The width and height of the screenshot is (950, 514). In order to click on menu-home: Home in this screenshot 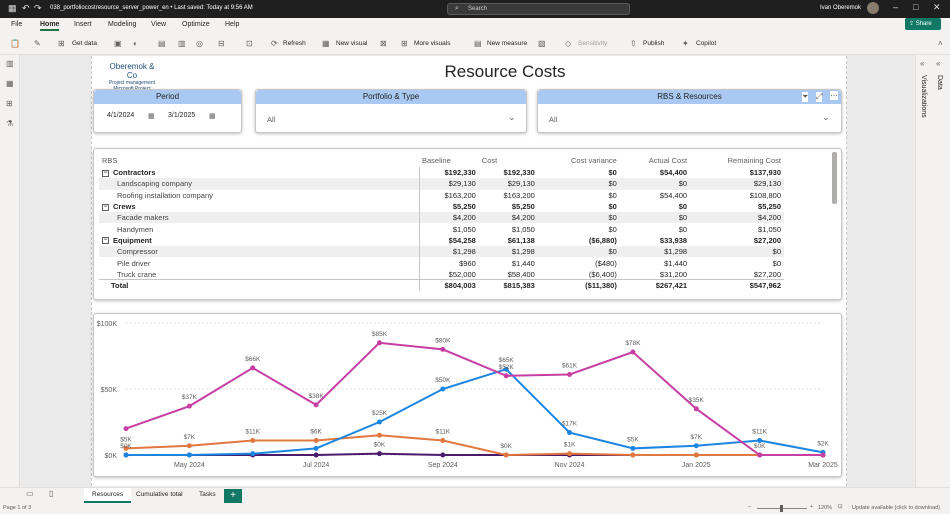, I will do `click(50, 26)`.